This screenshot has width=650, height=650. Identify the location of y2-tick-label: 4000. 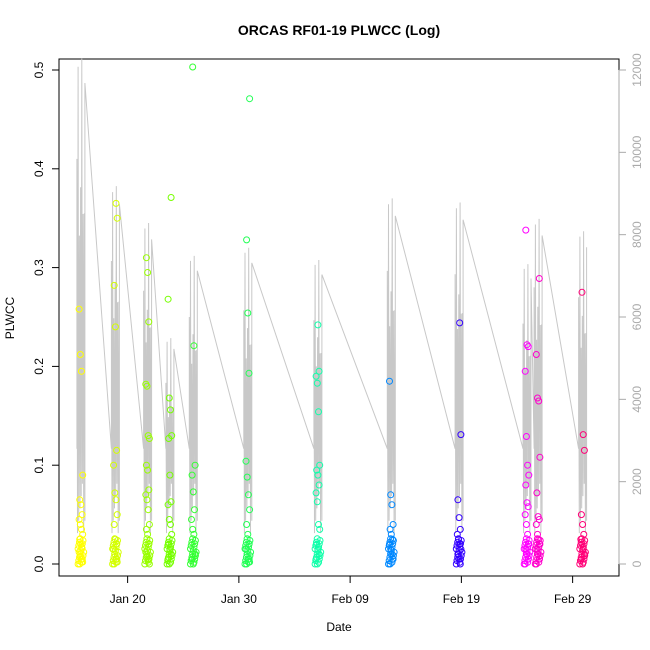
(637, 399).